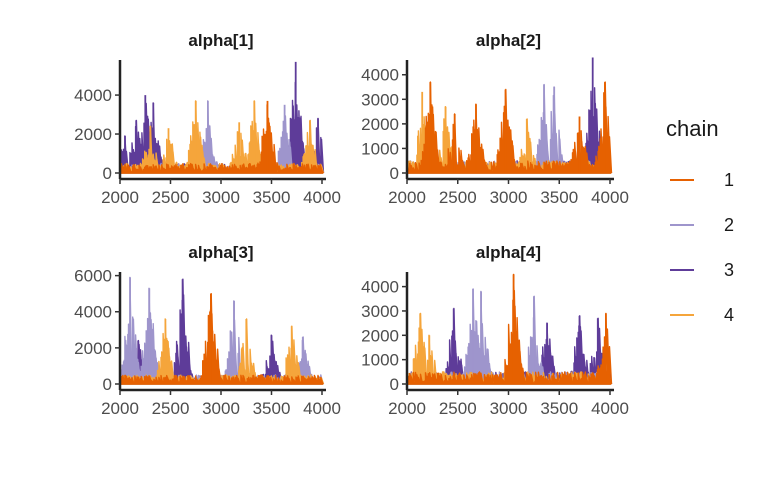 The height and width of the screenshot is (480, 768). I want to click on legend-label: 1, so click(729, 180).